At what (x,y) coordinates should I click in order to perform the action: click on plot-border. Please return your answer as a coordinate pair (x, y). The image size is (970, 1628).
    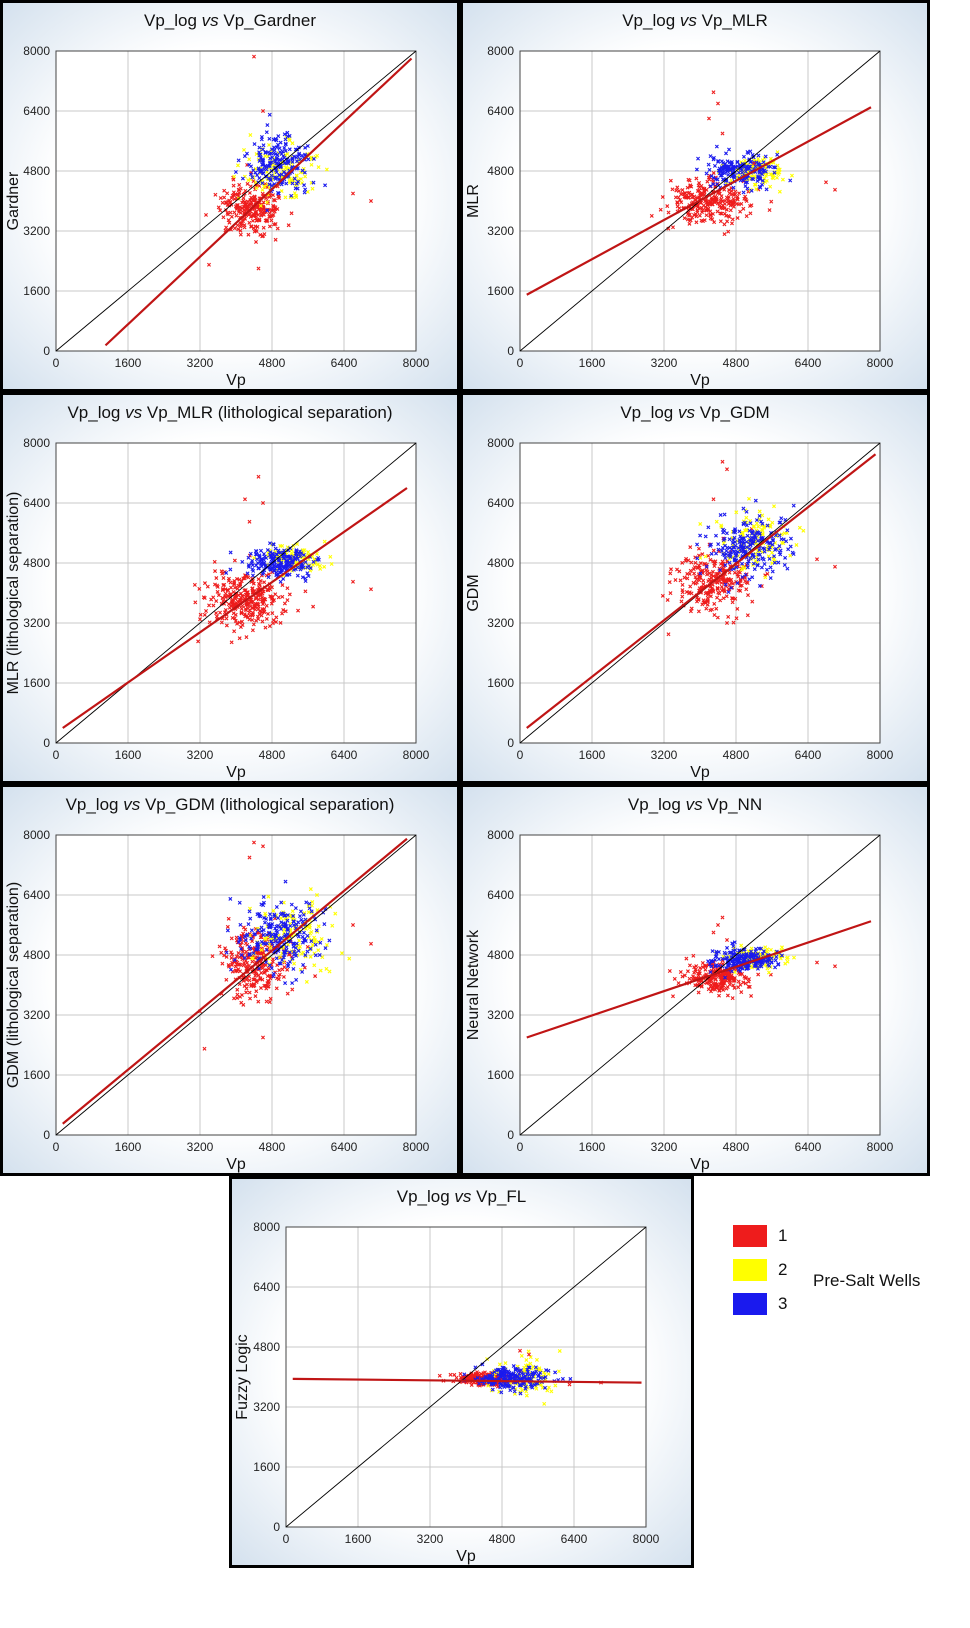
    Looking at the image, I should click on (236, 201).